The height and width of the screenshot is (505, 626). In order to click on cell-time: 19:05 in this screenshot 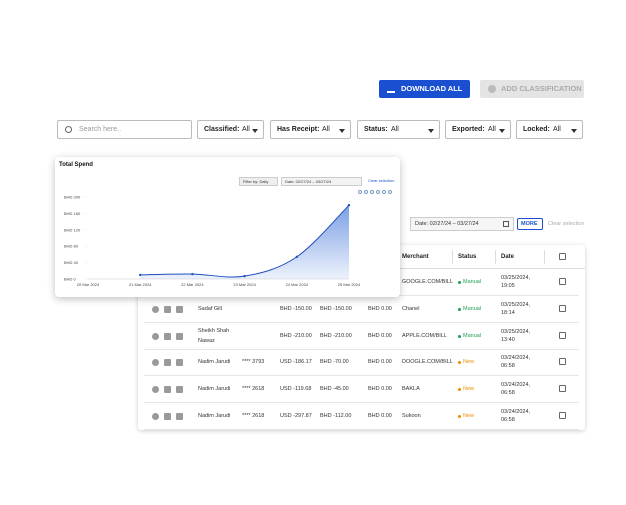, I will do `click(508, 286)`.